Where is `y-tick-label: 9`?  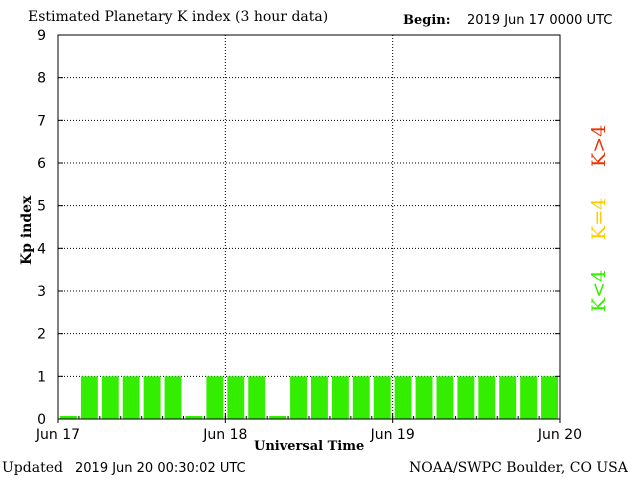
y-tick-label: 9 is located at coordinates (41, 36).